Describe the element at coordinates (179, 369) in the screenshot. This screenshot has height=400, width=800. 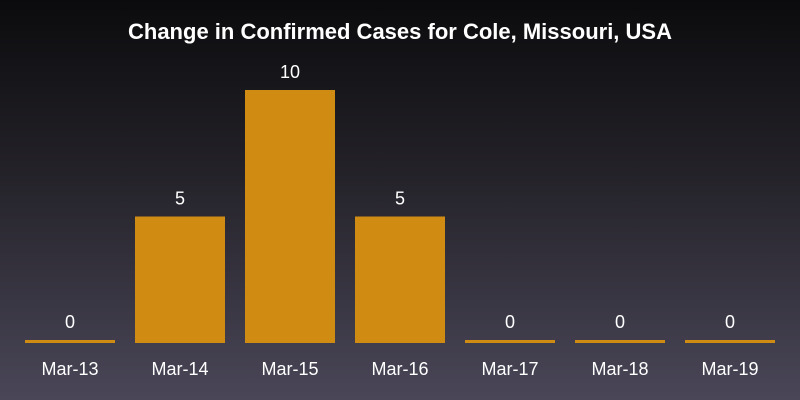
I see `x-tick-label-mar-14: Mar-14` at that location.